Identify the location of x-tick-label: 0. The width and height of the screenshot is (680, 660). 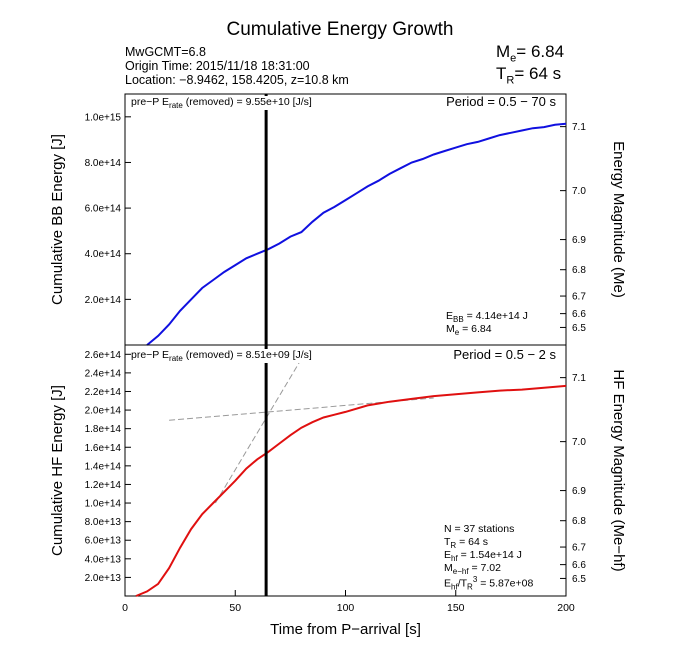
(125, 608).